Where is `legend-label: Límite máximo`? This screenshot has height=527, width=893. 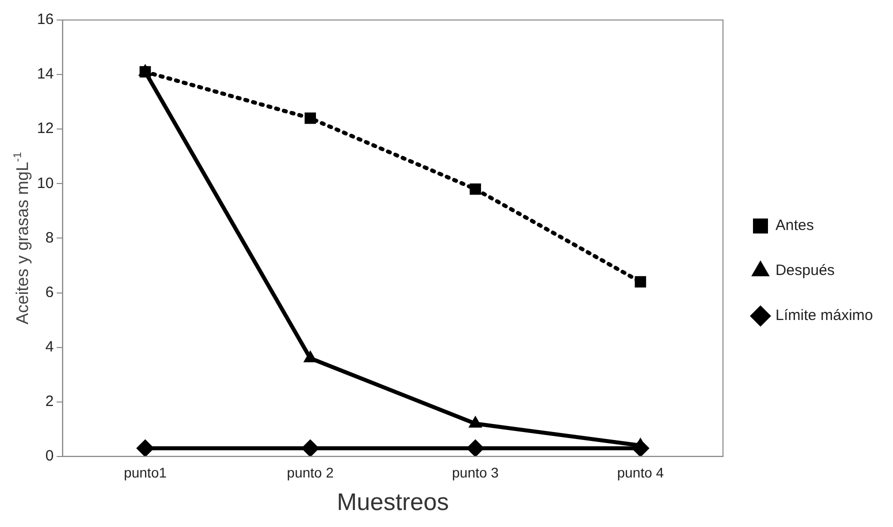
legend-label: Límite máximo is located at coordinates (824, 315).